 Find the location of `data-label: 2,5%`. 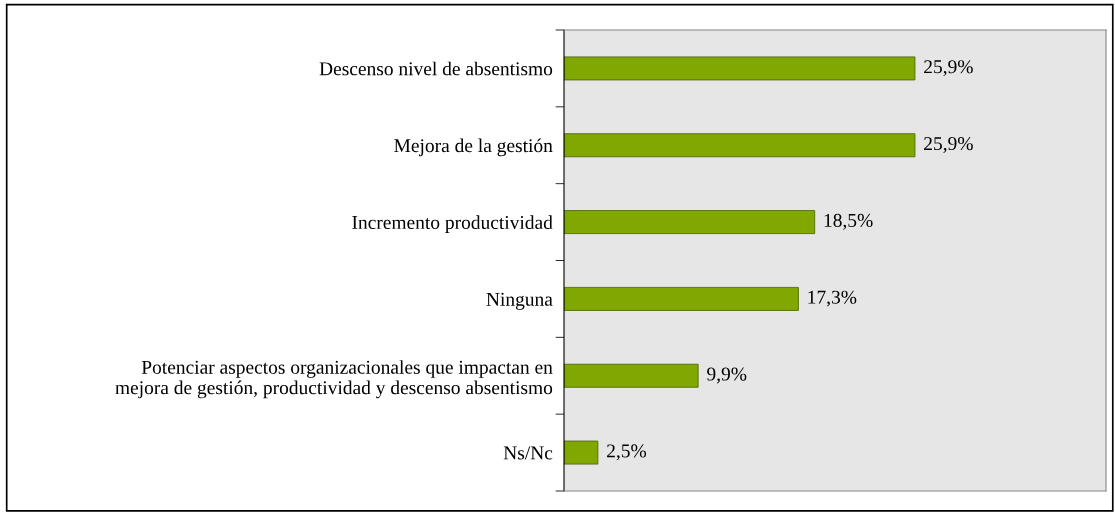

data-label: 2,5% is located at coordinates (627, 452).